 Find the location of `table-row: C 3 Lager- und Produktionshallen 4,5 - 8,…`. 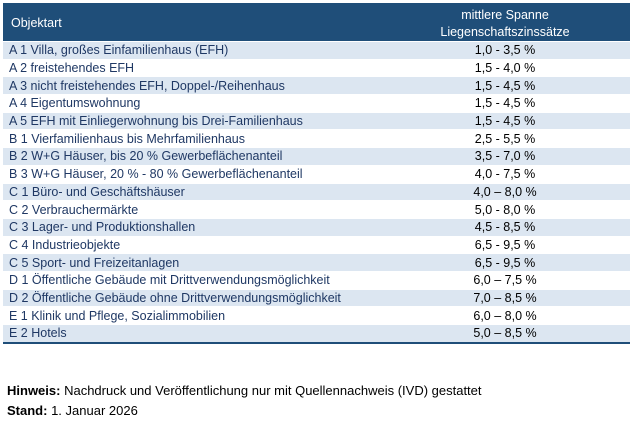

table-row: C 3 Lager- und Produktionshallen 4,5 - 8,… is located at coordinates (316, 226).